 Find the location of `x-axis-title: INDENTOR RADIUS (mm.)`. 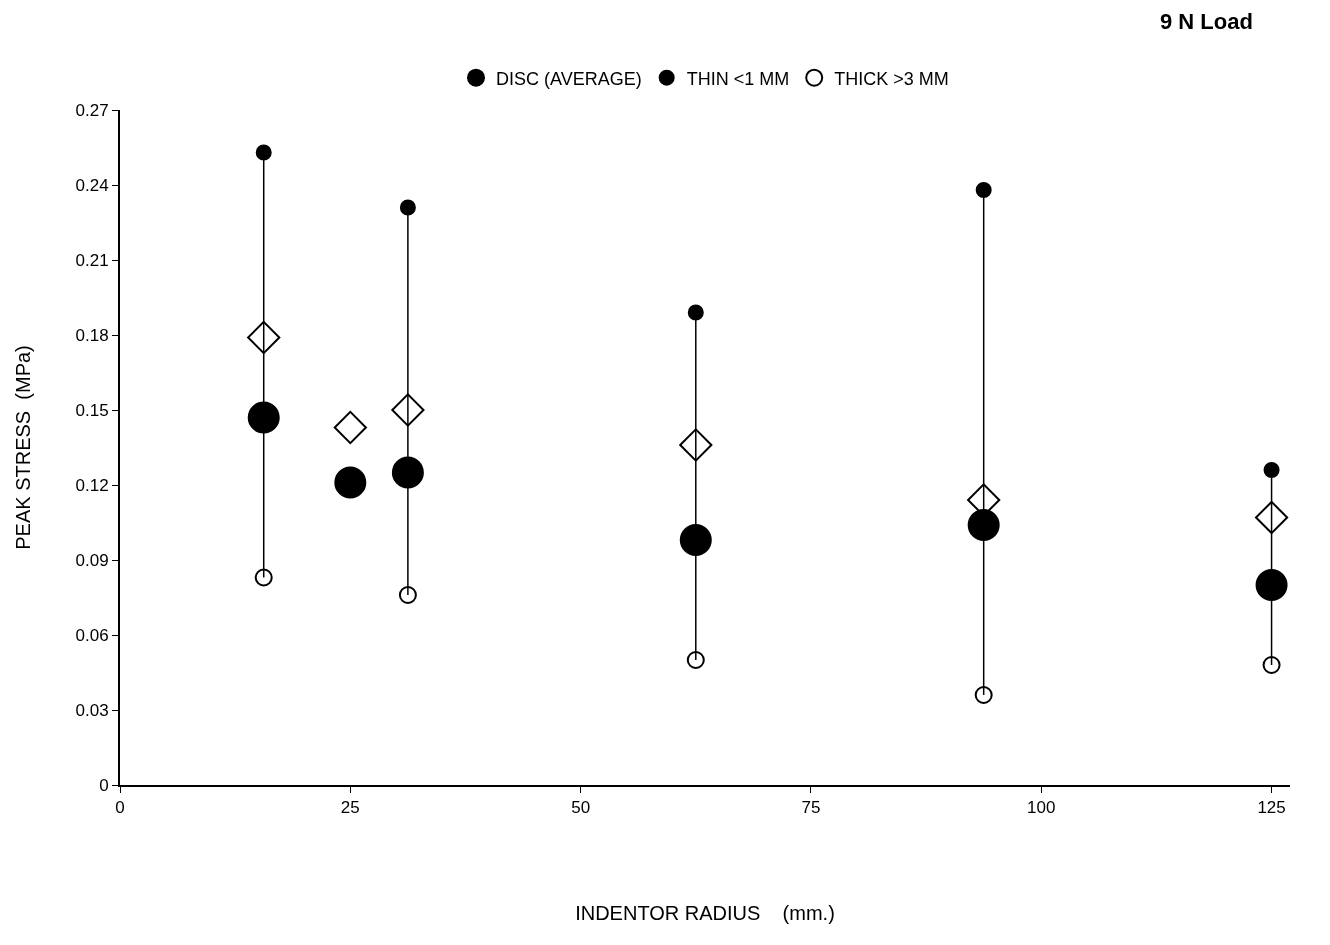

x-axis-title: INDENTOR RADIUS (mm.) is located at coordinates (705, 913).